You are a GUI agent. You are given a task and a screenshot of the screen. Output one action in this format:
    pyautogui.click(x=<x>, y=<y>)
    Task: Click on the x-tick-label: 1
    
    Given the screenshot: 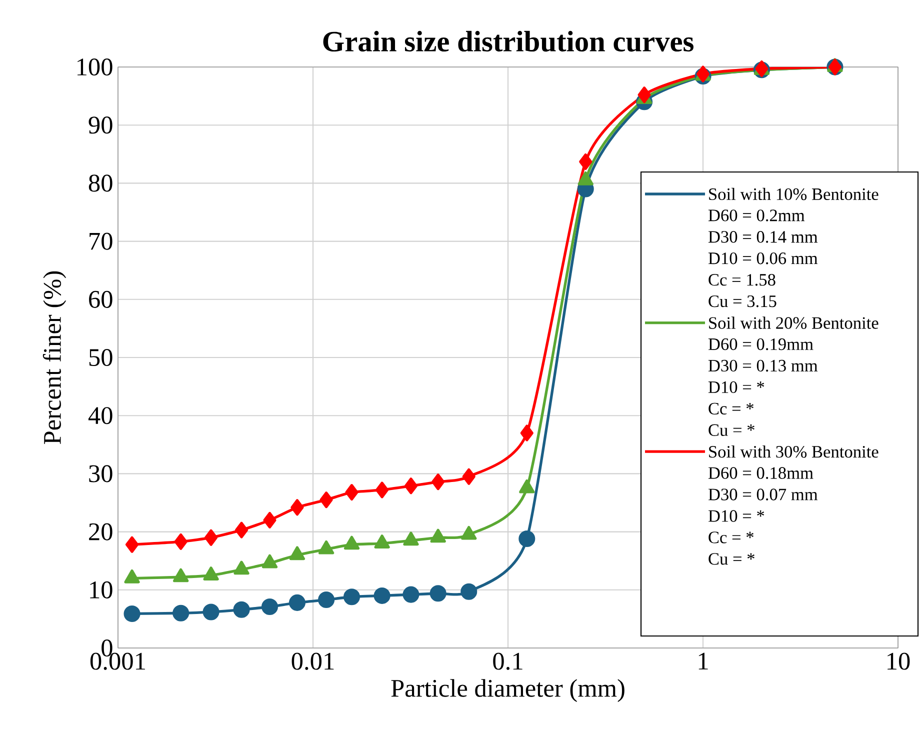 What is the action you would take?
    pyautogui.click(x=703, y=661)
    